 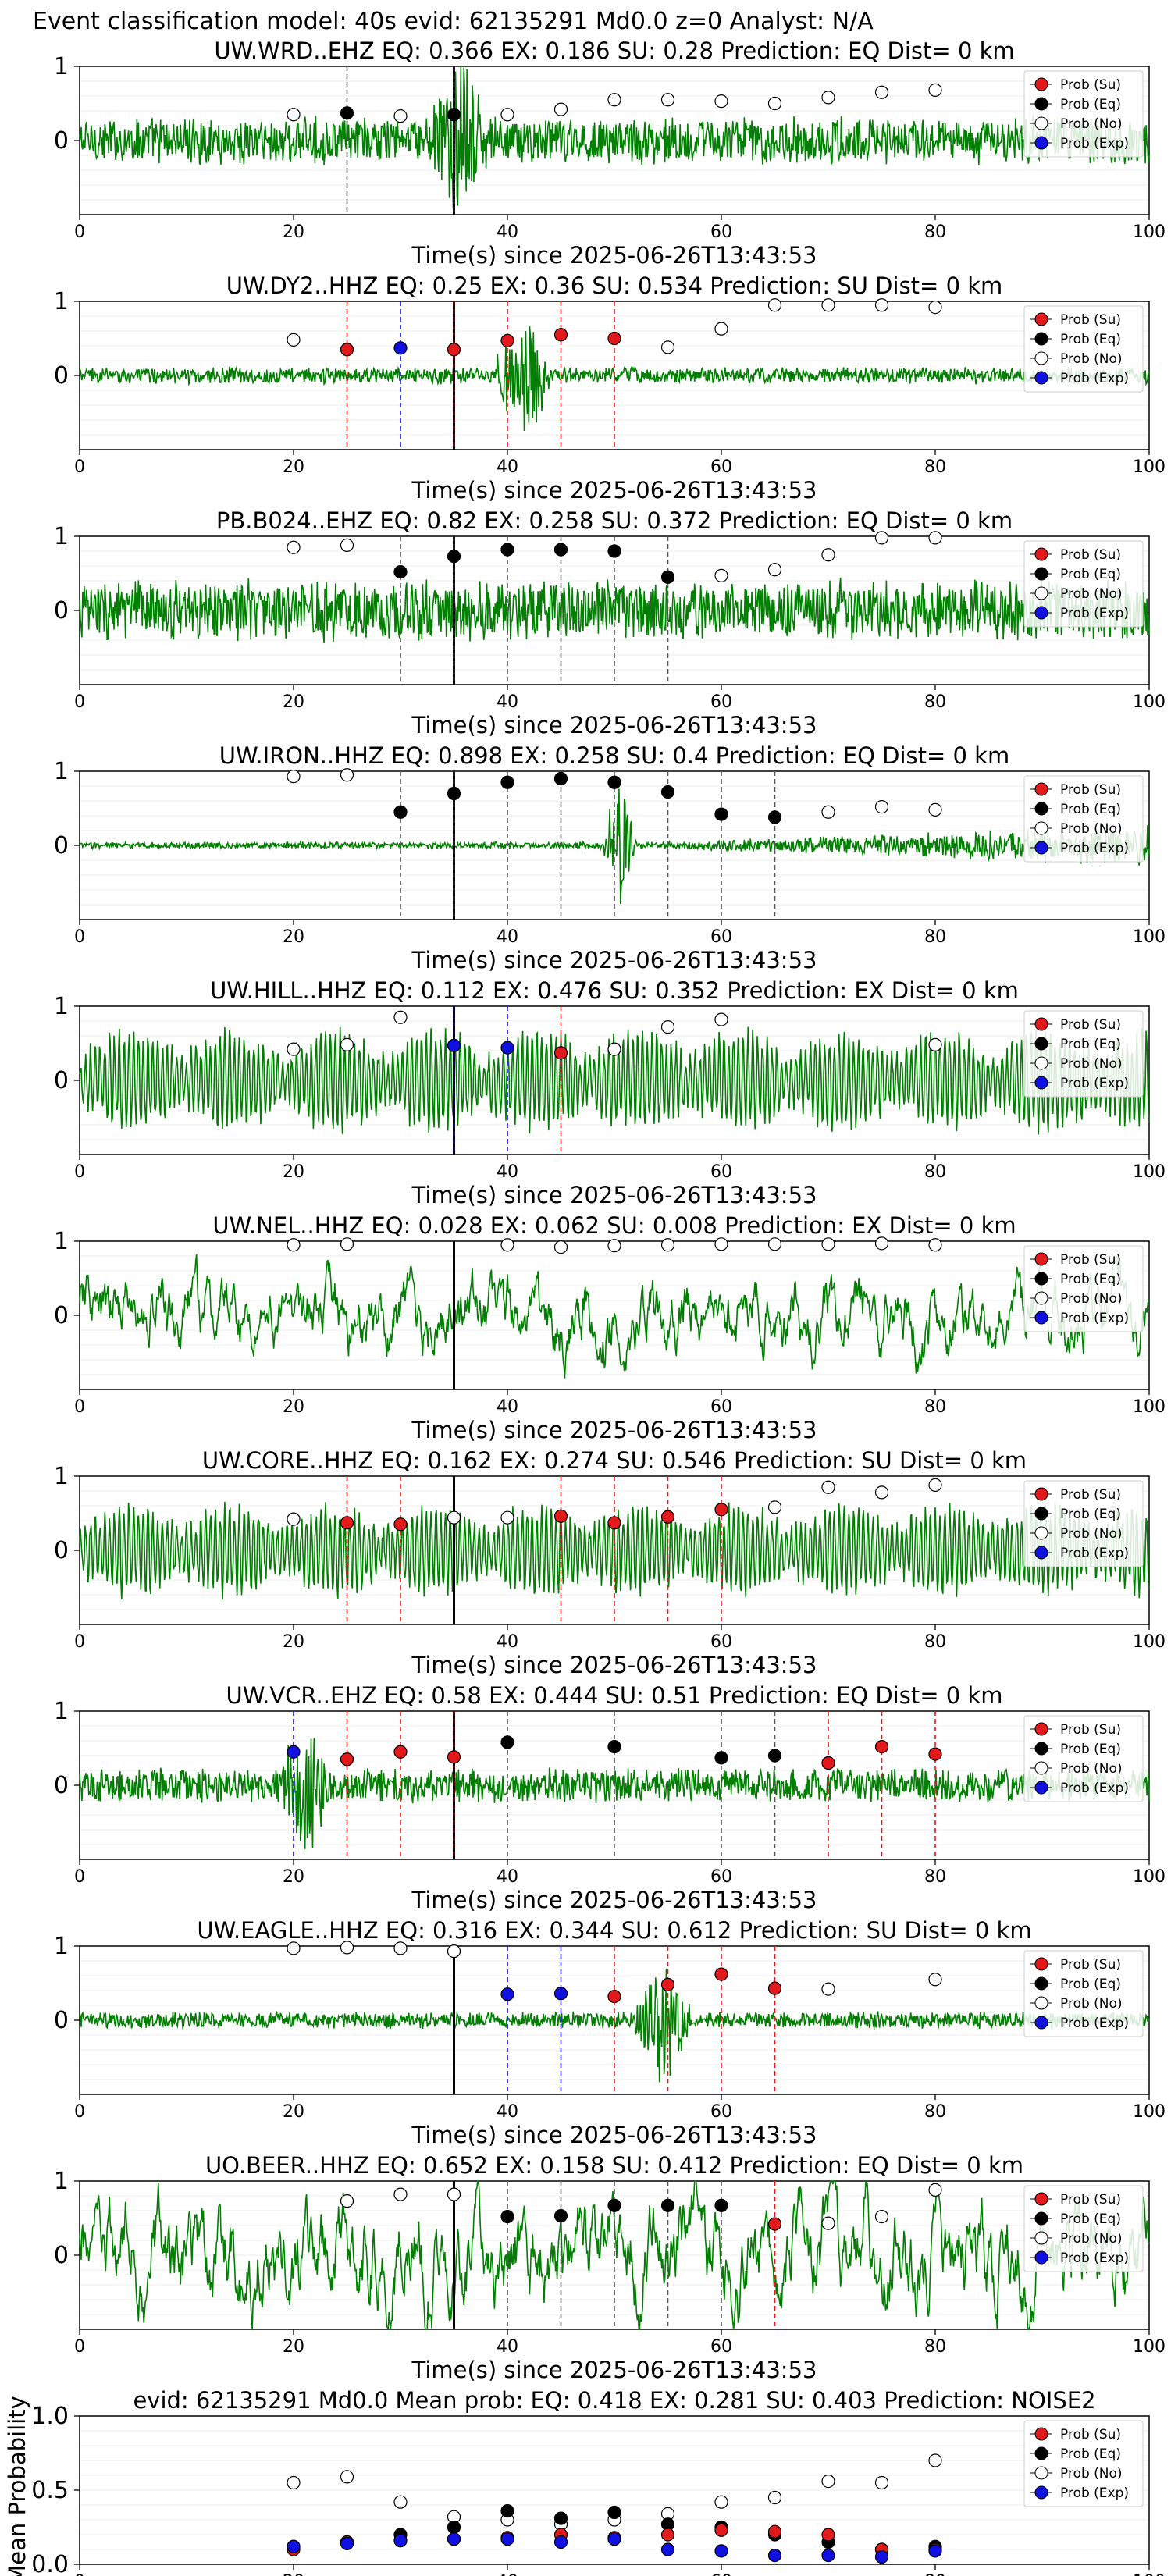 What do you see at coordinates (1090, 2219) in the screenshot?
I see `legend-label: Prob (Eq)` at bounding box center [1090, 2219].